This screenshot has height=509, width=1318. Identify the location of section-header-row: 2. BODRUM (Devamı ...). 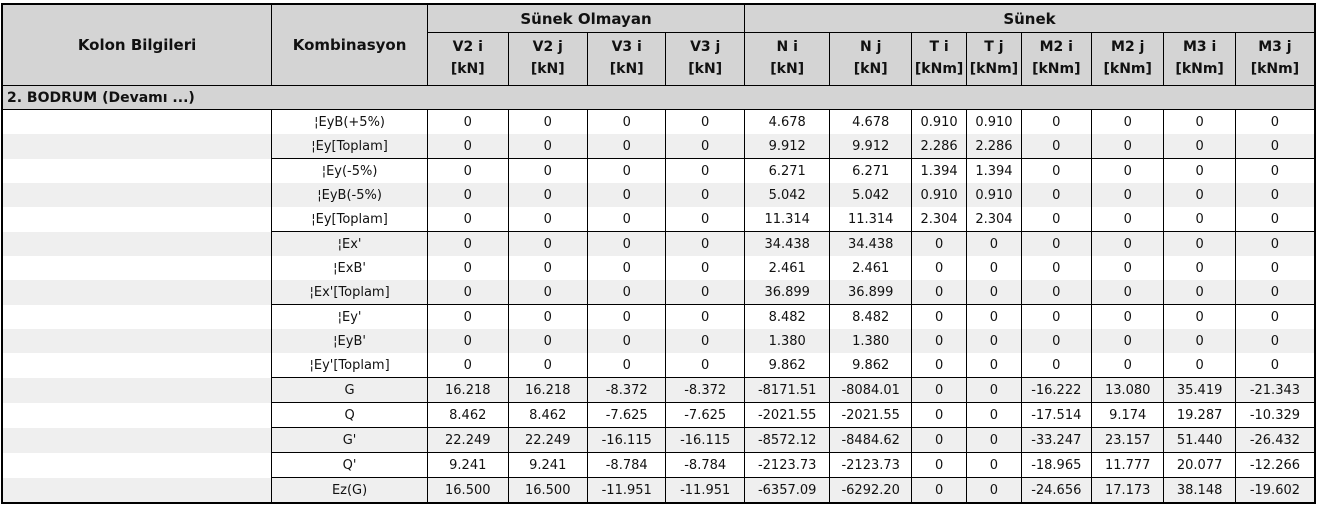
(658, 97).